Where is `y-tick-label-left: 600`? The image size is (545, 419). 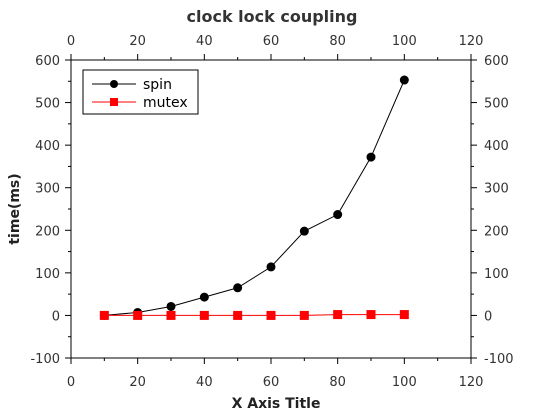 y-tick-label-left: 600 is located at coordinates (47, 61).